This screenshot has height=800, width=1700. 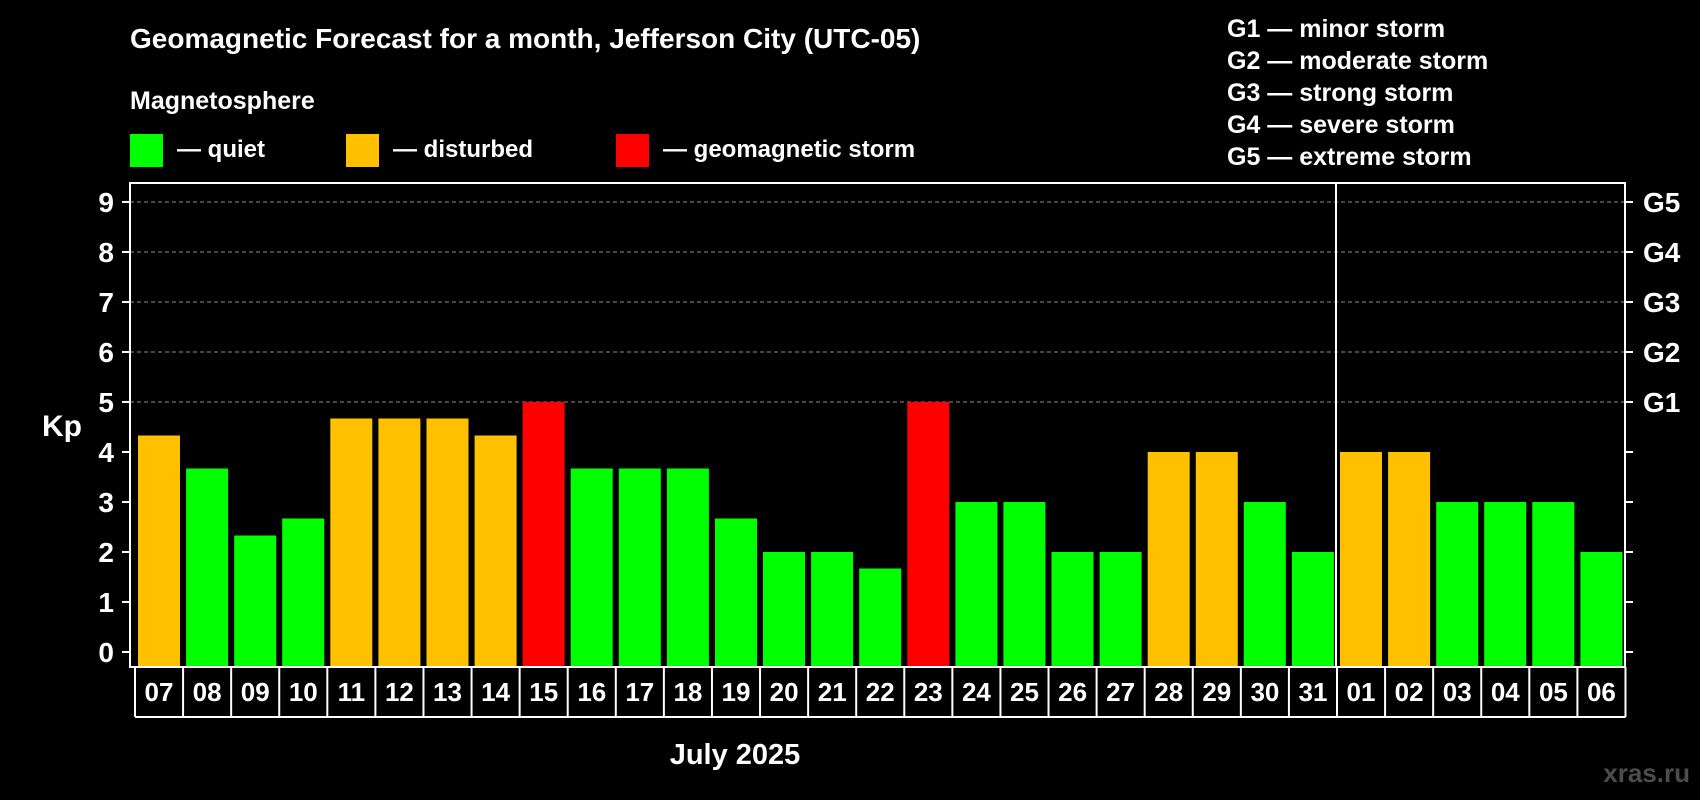 What do you see at coordinates (687, 692) in the screenshot?
I see `x-tick-label-18: 18` at bounding box center [687, 692].